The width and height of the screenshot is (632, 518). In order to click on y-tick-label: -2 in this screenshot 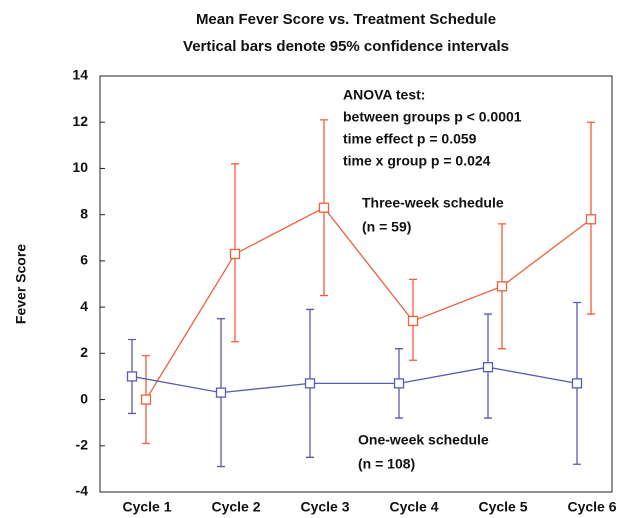, I will do `click(82, 444)`.